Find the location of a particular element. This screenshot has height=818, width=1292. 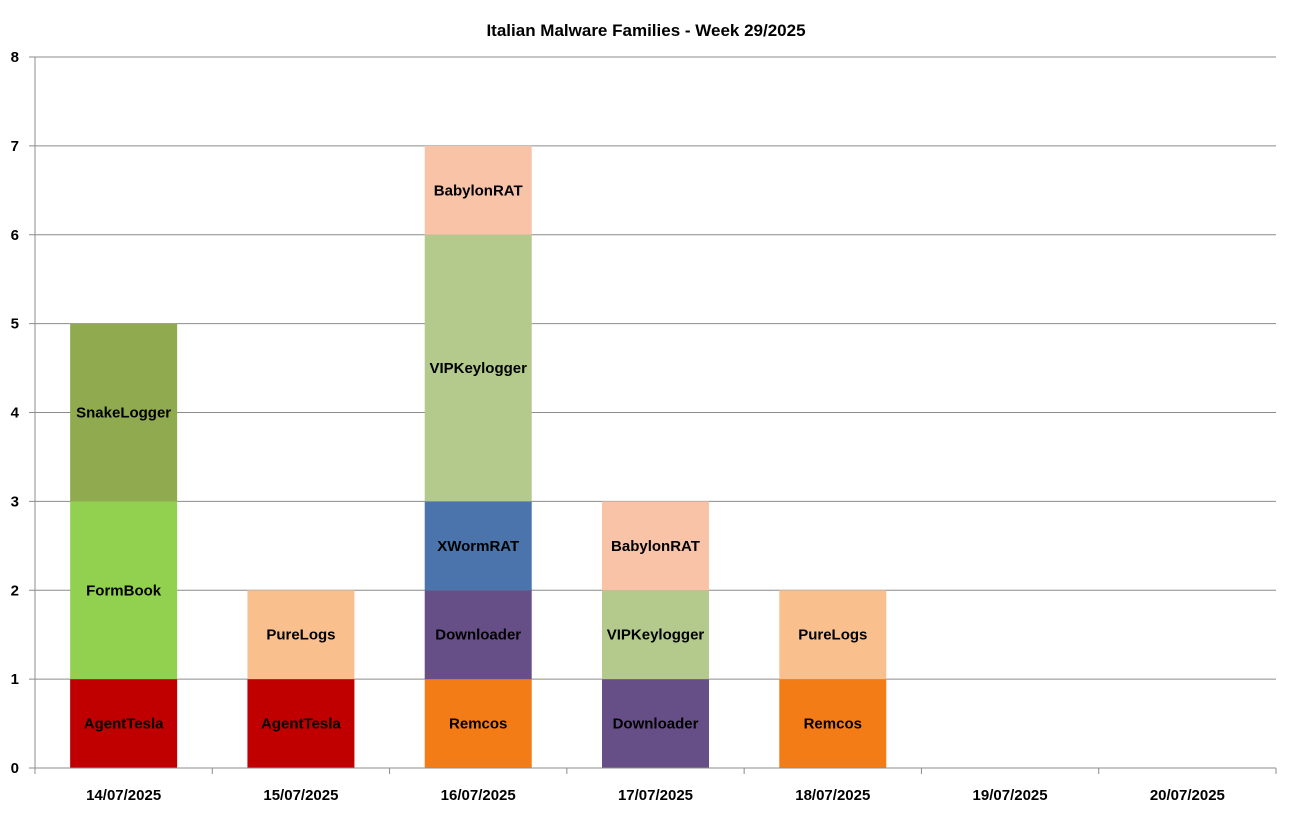

y-tick-label: 4 is located at coordinates (15, 413).